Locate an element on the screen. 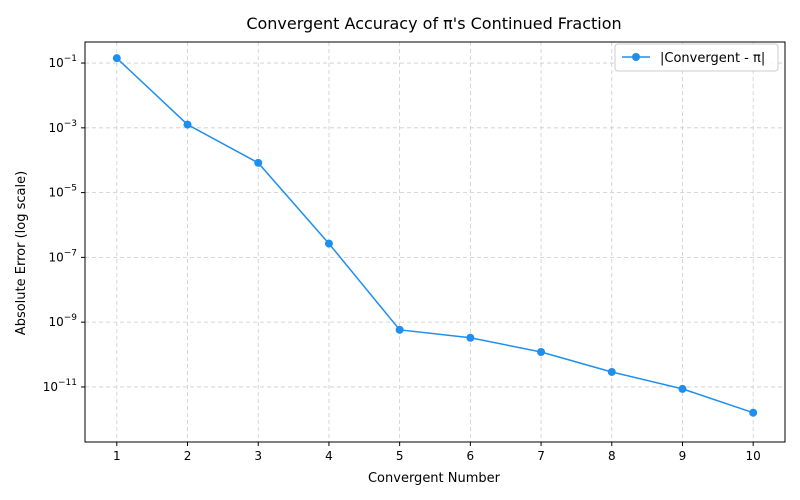 The width and height of the screenshot is (800, 500). legend-frame is located at coordinates (696, 57).